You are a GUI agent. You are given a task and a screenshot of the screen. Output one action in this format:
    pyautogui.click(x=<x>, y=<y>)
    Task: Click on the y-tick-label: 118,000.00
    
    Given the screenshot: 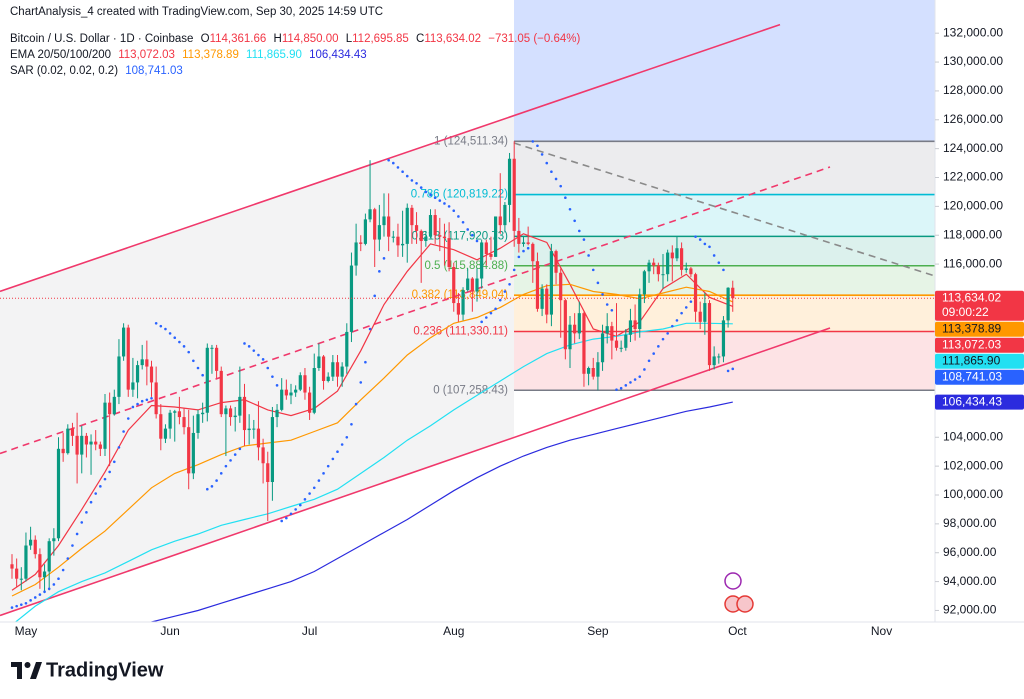 What is the action you would take?
    pyautogui.click(x=972, y=234)
    